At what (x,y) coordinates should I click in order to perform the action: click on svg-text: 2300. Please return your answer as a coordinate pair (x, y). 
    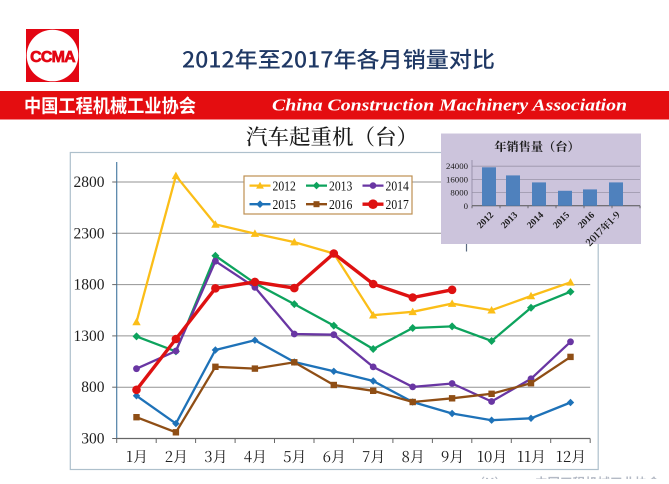
    Looking at the image, I should click on (89, 233).